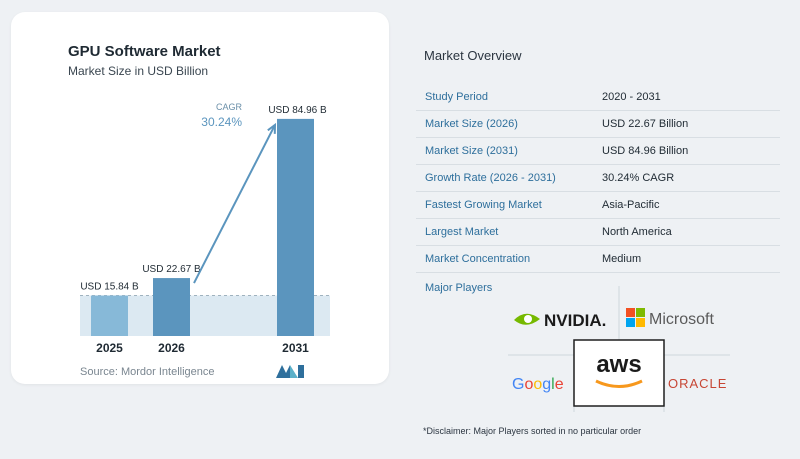 This screenshot has width=800, height=459. I want to click on cagr-value: 30.24%, so click(221, 122).